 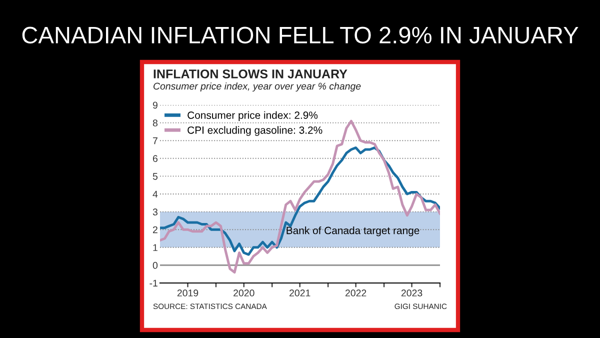 What do you see at coordinates (353, 231) in the screenshot?
I see `band-label: Bank of Canada target range` at bounding box center [353, 231].